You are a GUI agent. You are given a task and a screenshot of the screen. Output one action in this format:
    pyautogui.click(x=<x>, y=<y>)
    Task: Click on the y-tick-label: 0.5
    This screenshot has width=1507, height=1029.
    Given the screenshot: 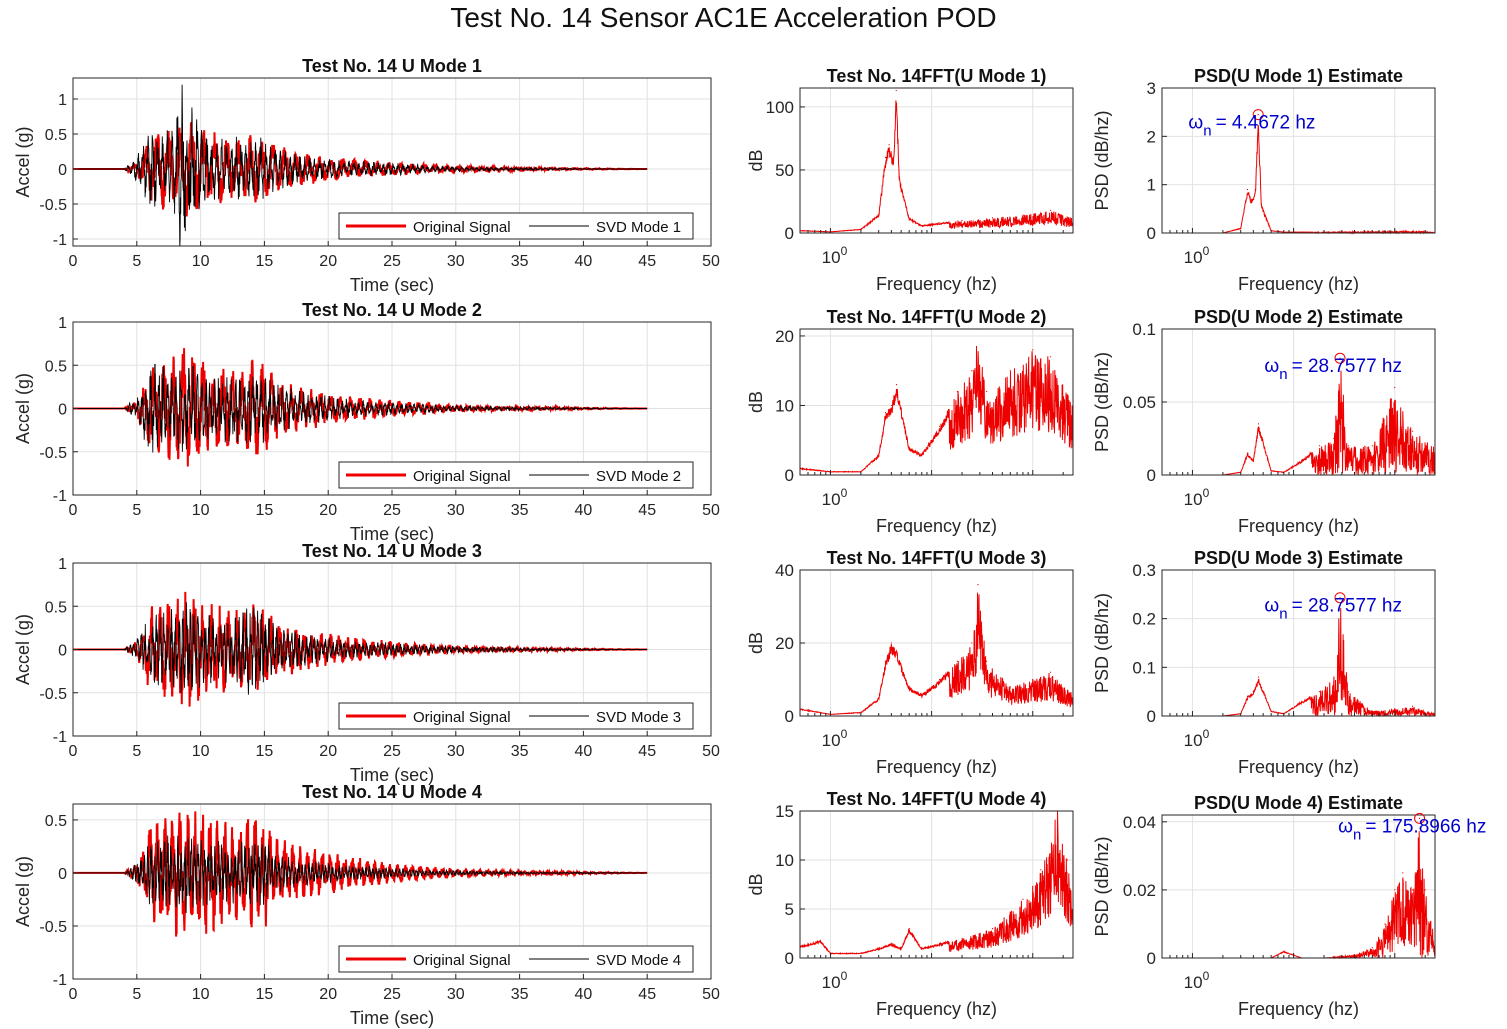 What is the action you would take?
    pyautogui.click(x=56, y=366)
    